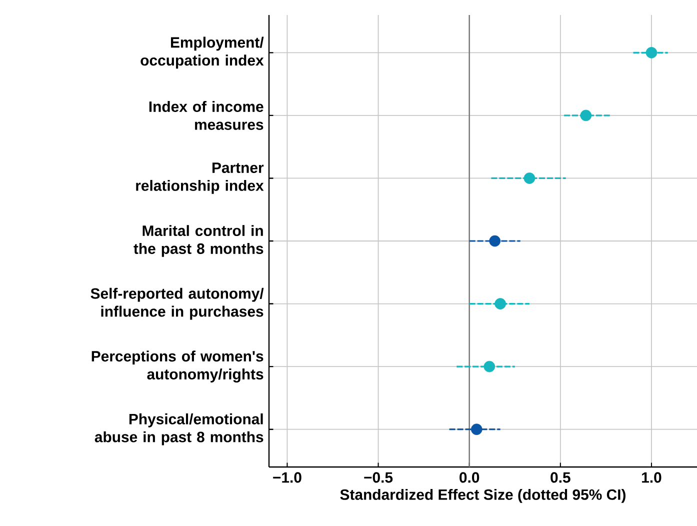 Image resolution: width=697 pixels, height=526 pixels. What do you see at coordinates (378, 477) in the screenshot?
I see `x-tick-label: −0.5` at bounding box center [378, 477].